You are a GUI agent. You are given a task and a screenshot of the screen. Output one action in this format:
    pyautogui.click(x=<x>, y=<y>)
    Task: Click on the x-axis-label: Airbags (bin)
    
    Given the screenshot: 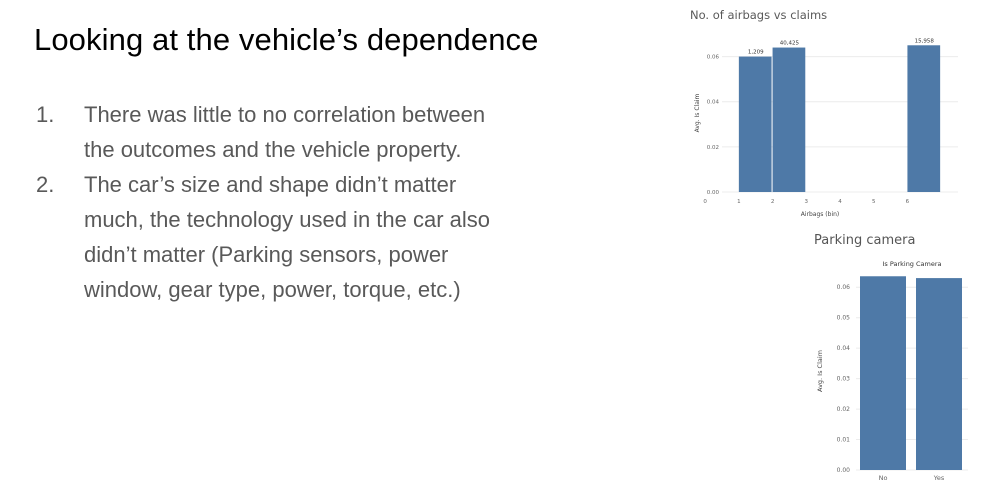 What is the action you would take?
    pyautogui.click(x=820, y=214)
    